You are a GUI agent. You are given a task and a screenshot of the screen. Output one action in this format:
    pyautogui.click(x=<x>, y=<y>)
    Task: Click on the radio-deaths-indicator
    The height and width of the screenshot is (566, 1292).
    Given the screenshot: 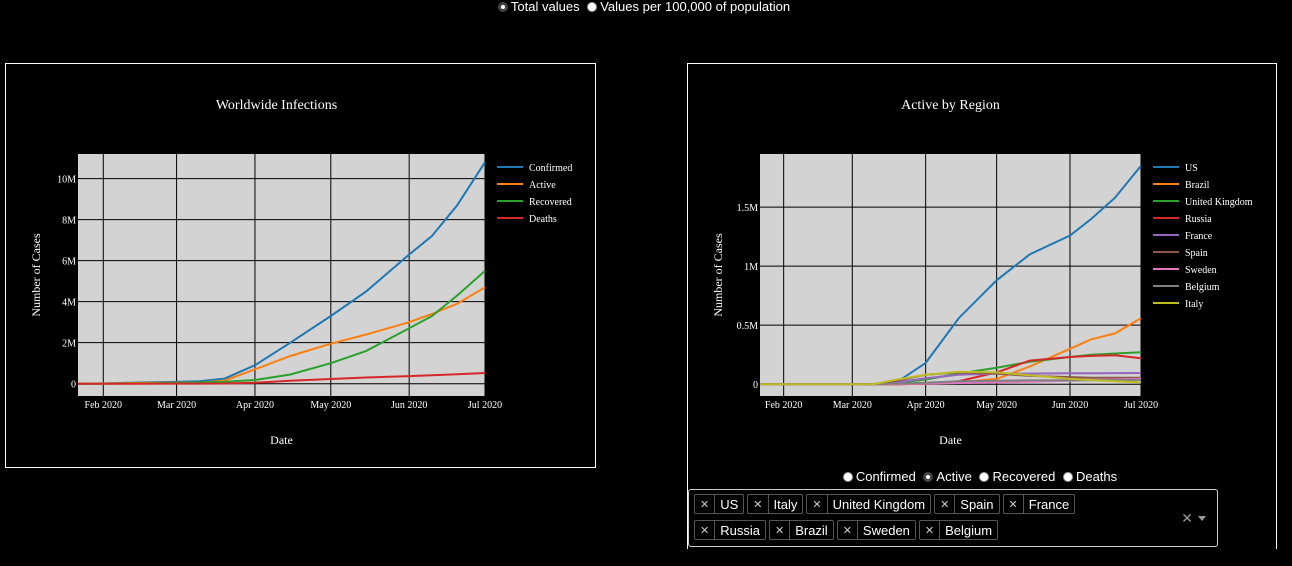 What is the action you would take?
    pyautogui.click(x=1067, y=476)
    